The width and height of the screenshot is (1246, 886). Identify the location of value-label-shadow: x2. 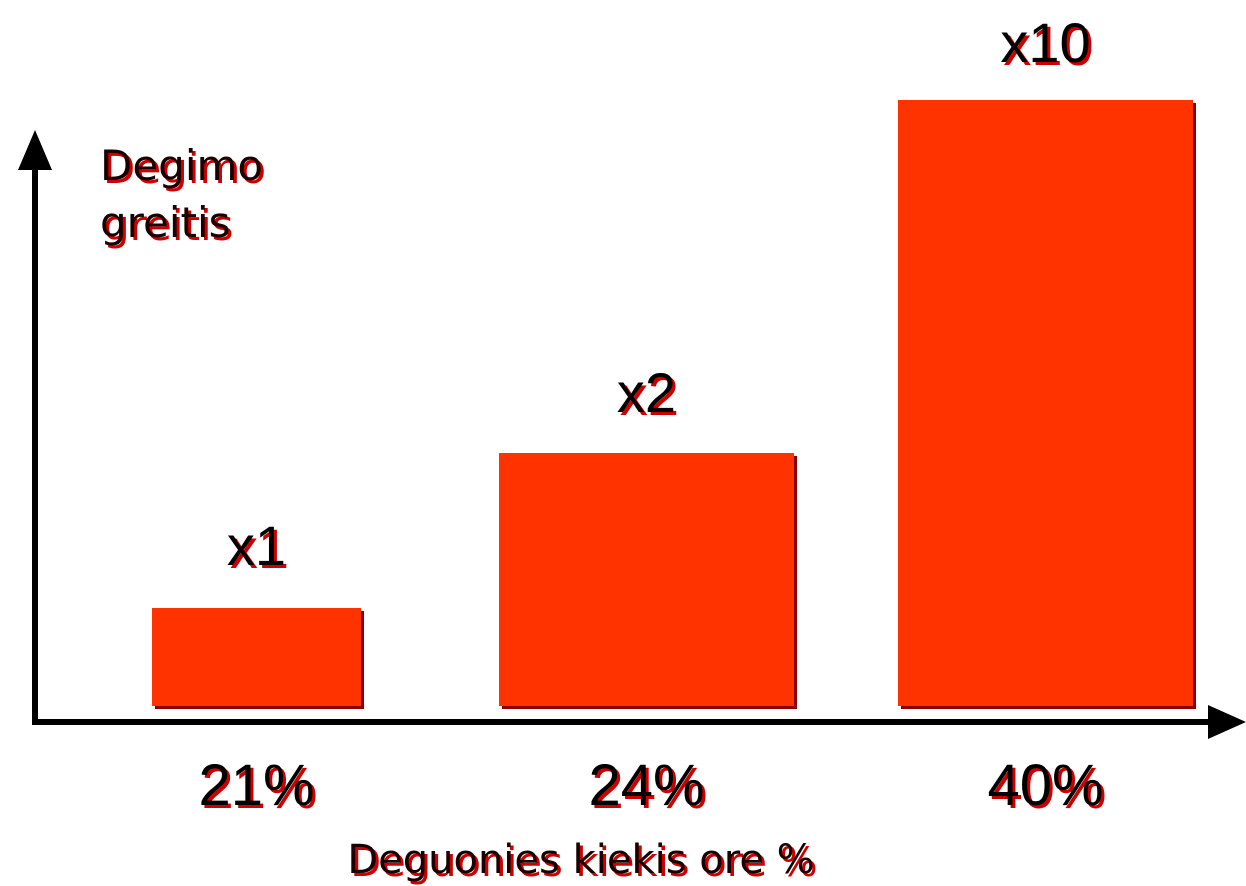
(649, 395).